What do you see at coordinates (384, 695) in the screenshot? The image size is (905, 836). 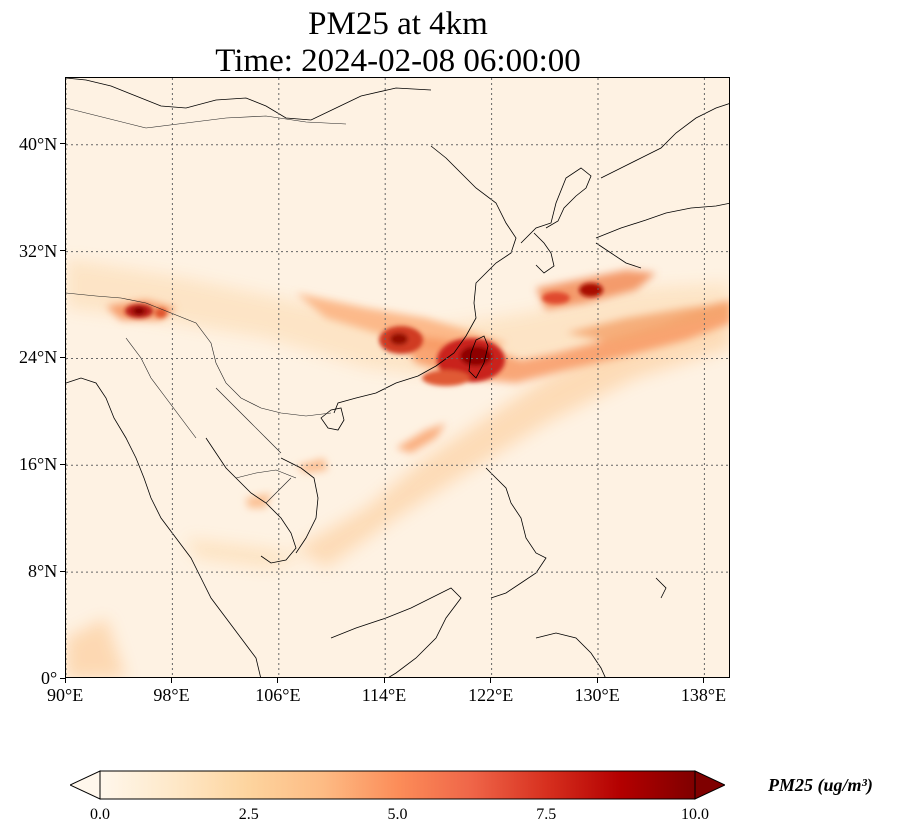 I see `x-tick-label: 114°E` at bounding box center [384, 695].